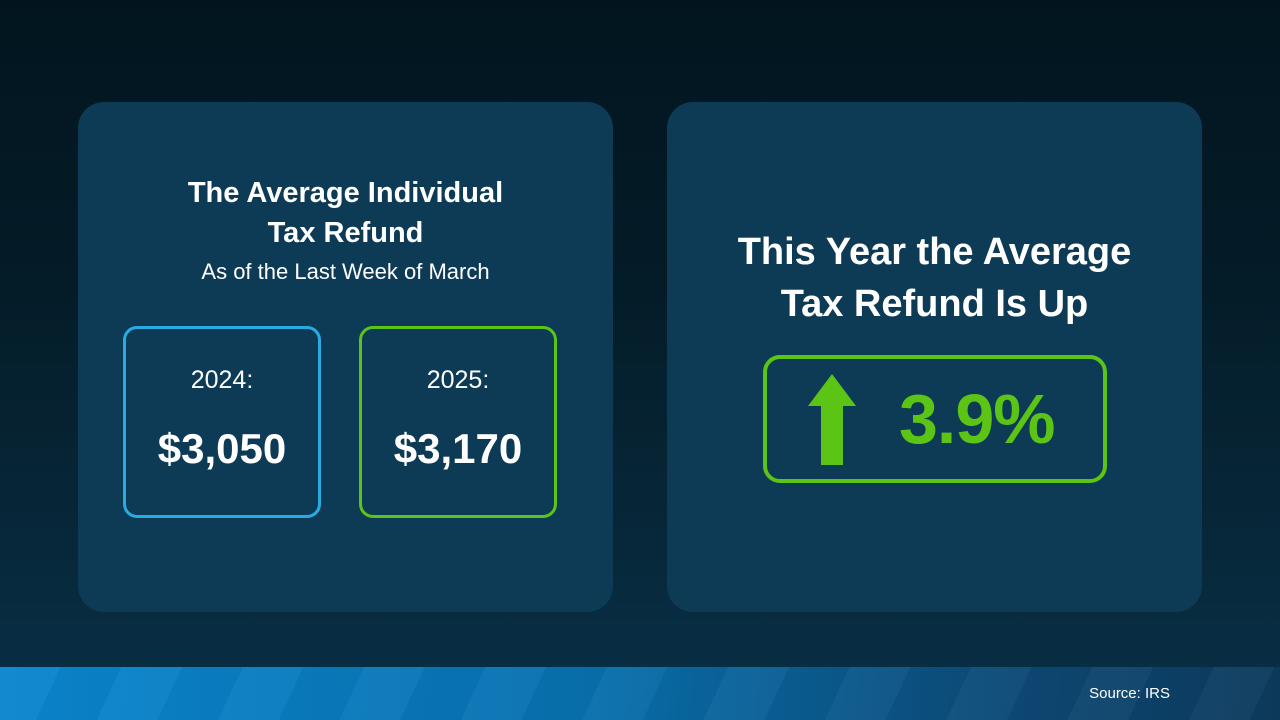 The width and height of the screenshot is (1280, 720). Describe the element at coordinates (458, 448) in the screenshot. I see `refund-box-2025-value: $3,170` at that location.